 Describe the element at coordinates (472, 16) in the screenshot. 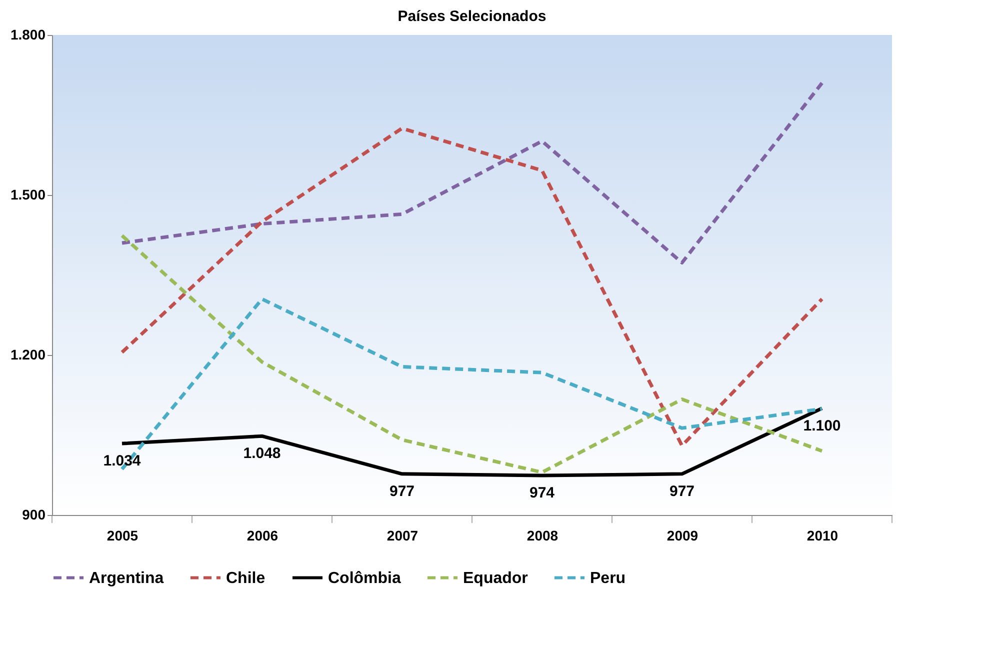

I see `chart-title: Países Selecionados` at that location.